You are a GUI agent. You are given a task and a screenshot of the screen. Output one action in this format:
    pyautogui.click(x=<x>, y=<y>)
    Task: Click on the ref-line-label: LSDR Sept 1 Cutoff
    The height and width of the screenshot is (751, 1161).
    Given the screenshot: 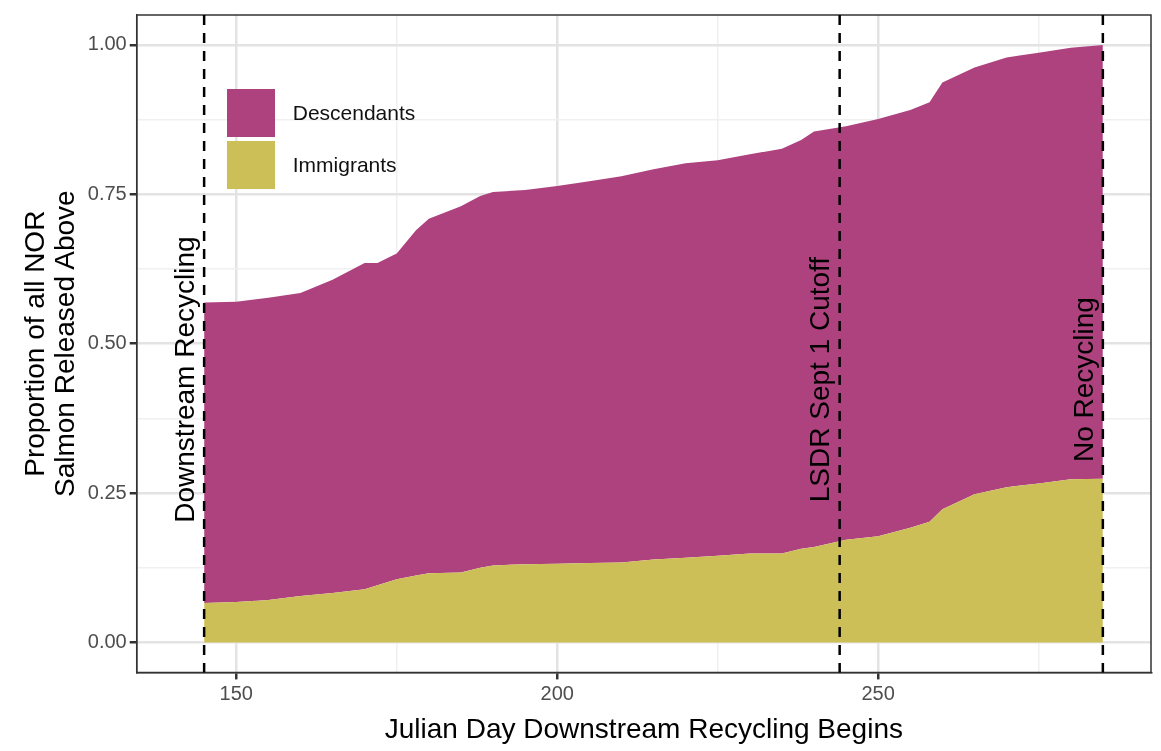 What is the action you would take?
    pyautogui.click(x=820, y=379)
    